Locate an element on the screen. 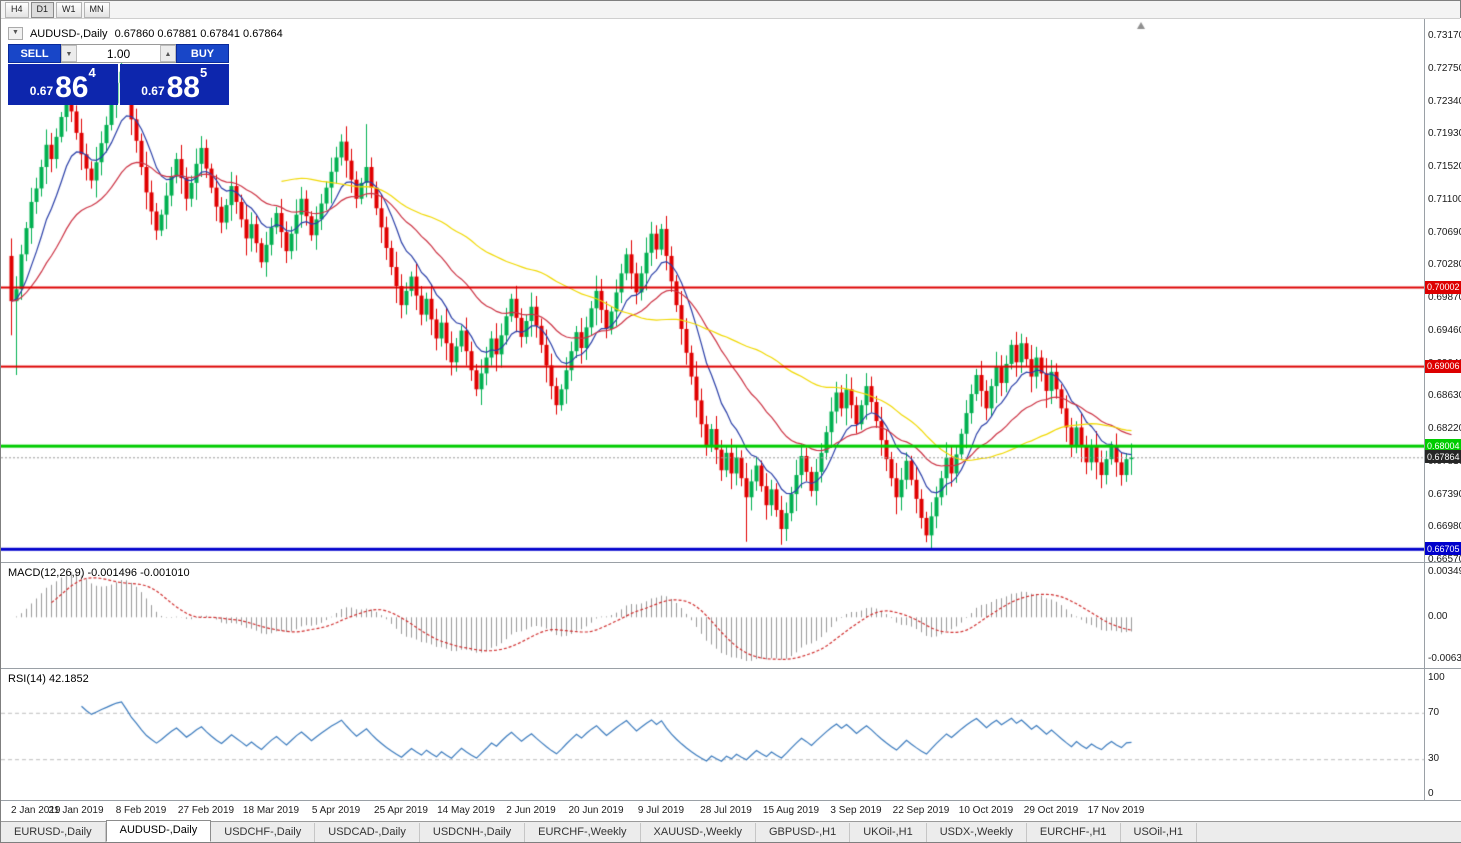  date-axis-label: 2 Jan 2019 is located at coordinates (36, 810).